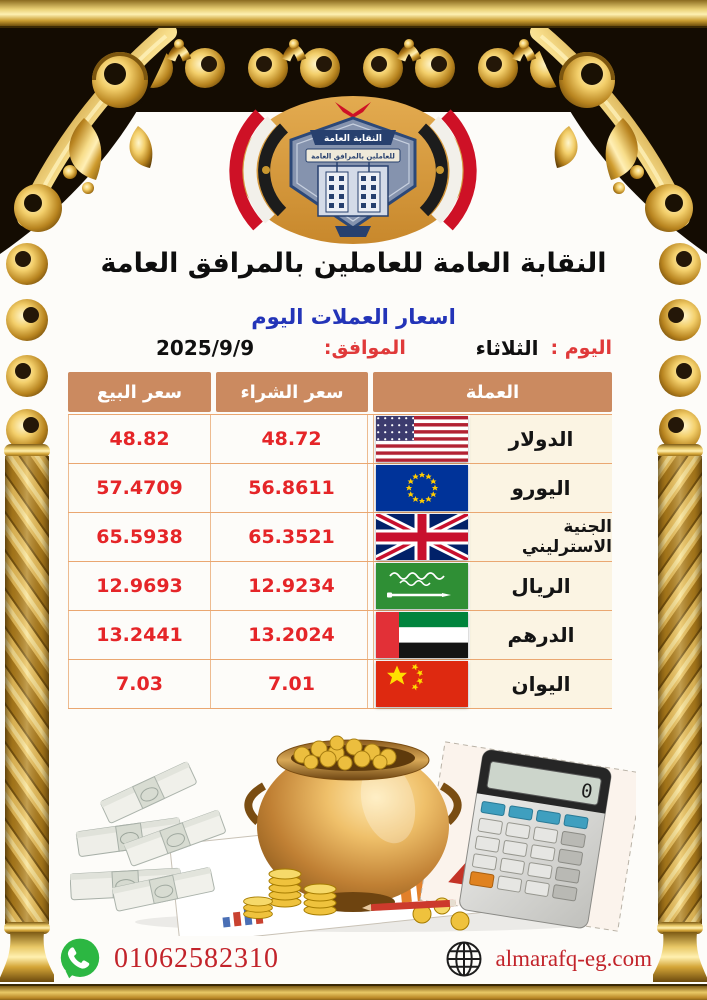  I want to click on saudi-arabia-flag-icon, so click(422, 586).